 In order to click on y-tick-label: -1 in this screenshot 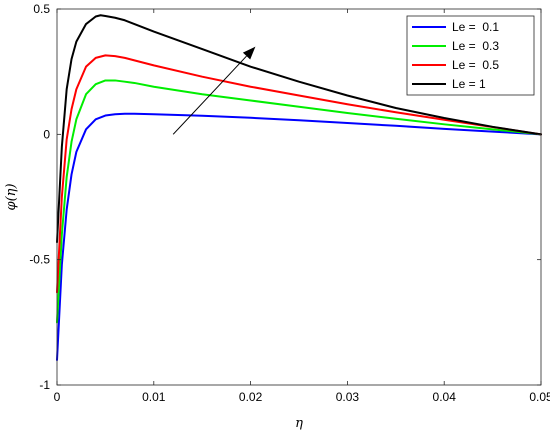, I will do `click(44, 385)`.